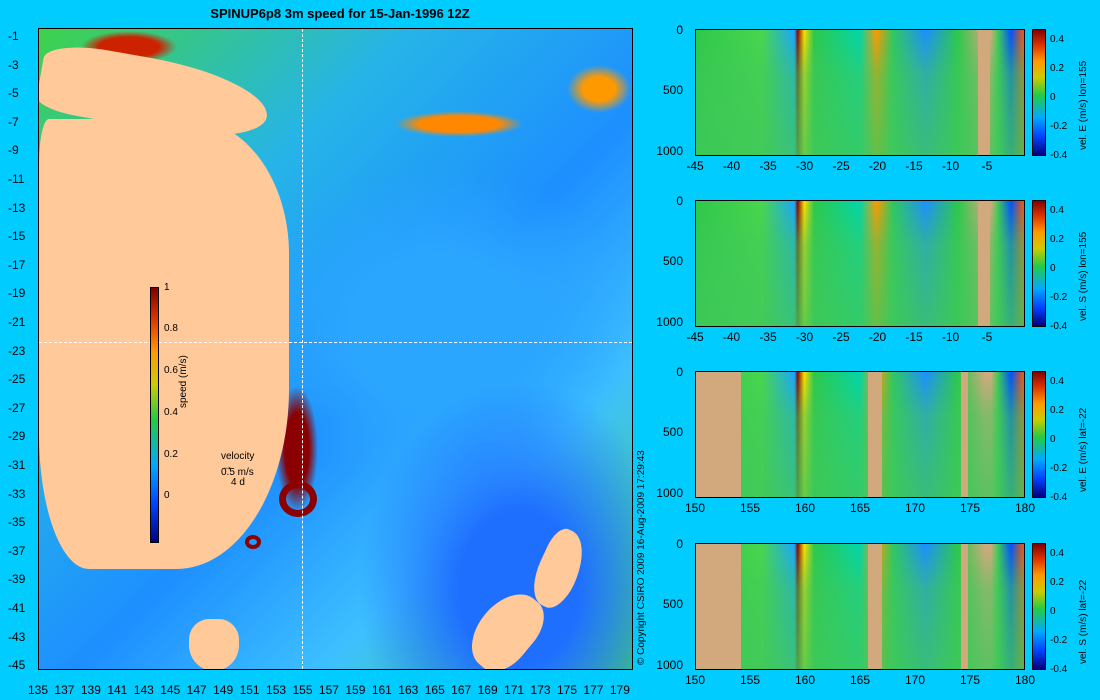 The height and width of the screenshot is (700, 1100). Describe the element at coordinates (1083, 276) in the screenshot. I see `panel-colorbar-label: vel. S (m/s) lon=155` at that location.